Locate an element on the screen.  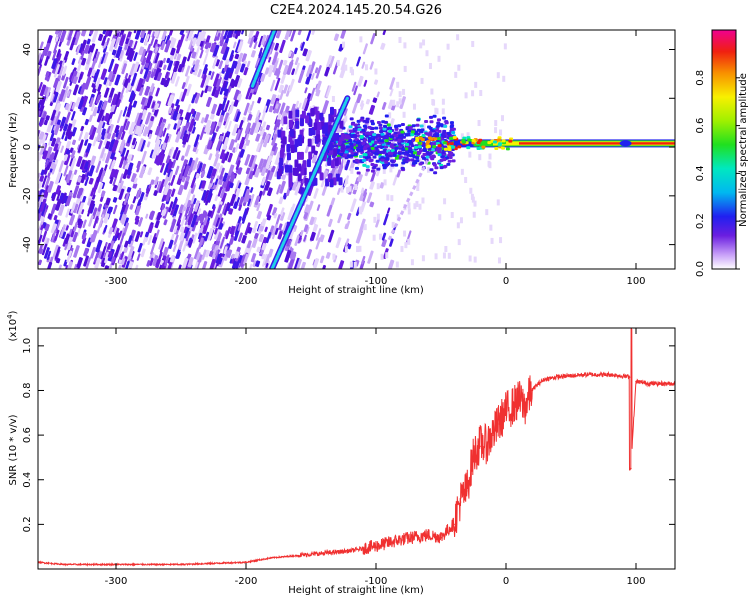
x-tick-label: -100 is located at coordinates (376, 281).